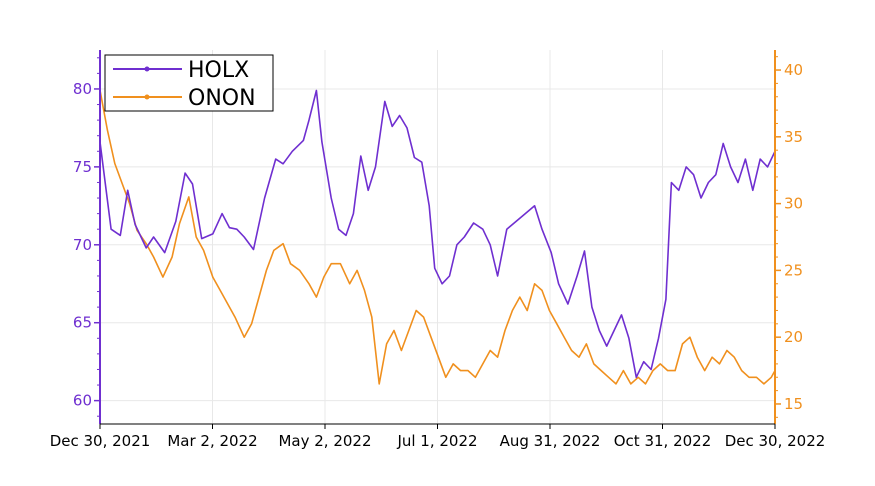 The width and height of the screenshot is (875, 486). Describe the element at coordinates (100, 441) in the screenshot. I see `x-tick-label: Dec 30, 2021` at that location.